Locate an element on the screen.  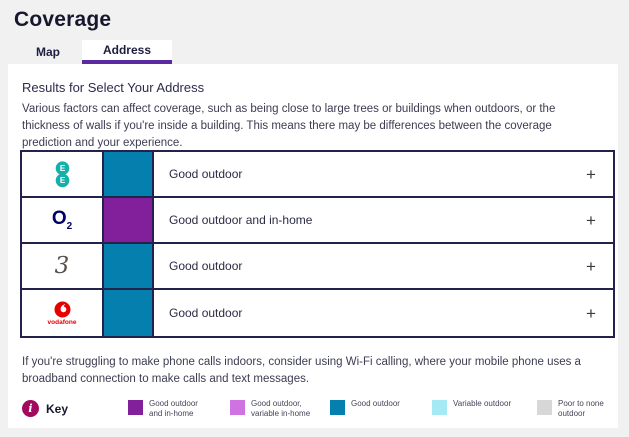
page-title: Coverage is located at coordinates (63, 19).